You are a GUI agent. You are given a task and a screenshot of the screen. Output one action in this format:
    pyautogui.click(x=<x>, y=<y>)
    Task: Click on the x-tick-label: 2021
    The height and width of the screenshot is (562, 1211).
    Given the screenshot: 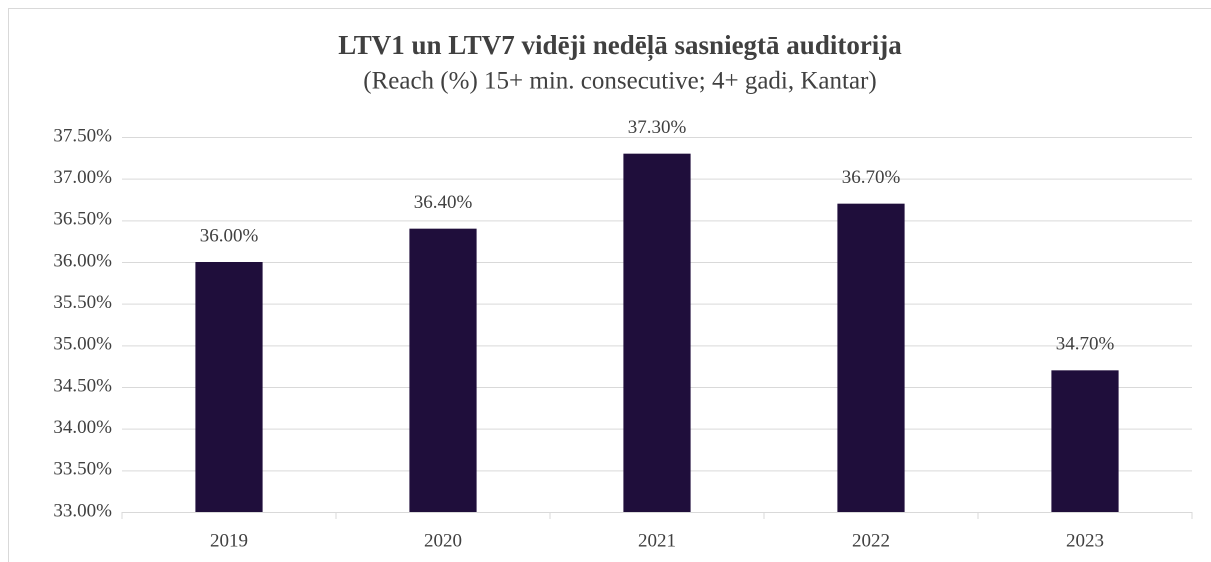 What is the action you would take?
    pyautogui.click(x=657, y=540)
    